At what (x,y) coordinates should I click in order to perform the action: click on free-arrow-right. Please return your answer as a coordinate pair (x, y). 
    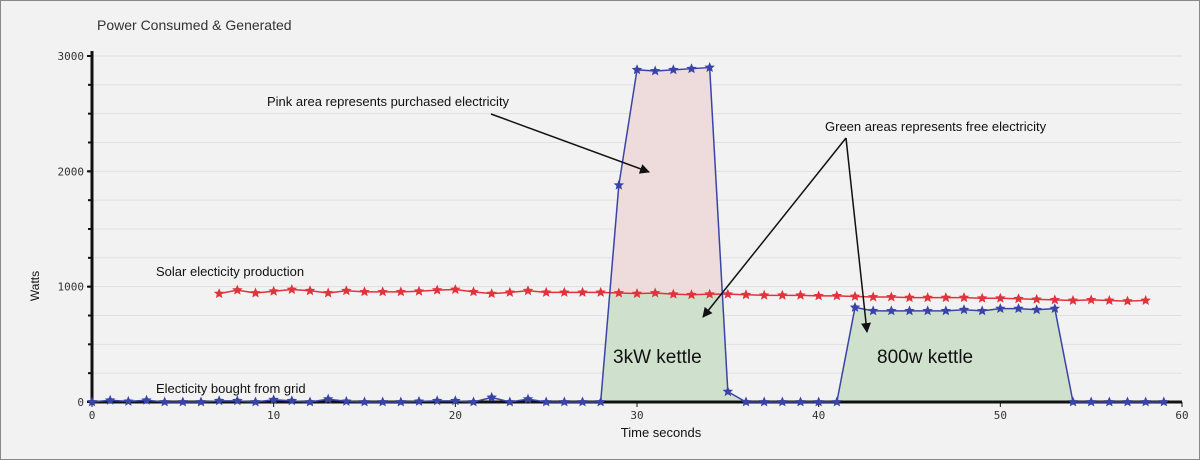
    Looking at the image, I should click on (858, 235).